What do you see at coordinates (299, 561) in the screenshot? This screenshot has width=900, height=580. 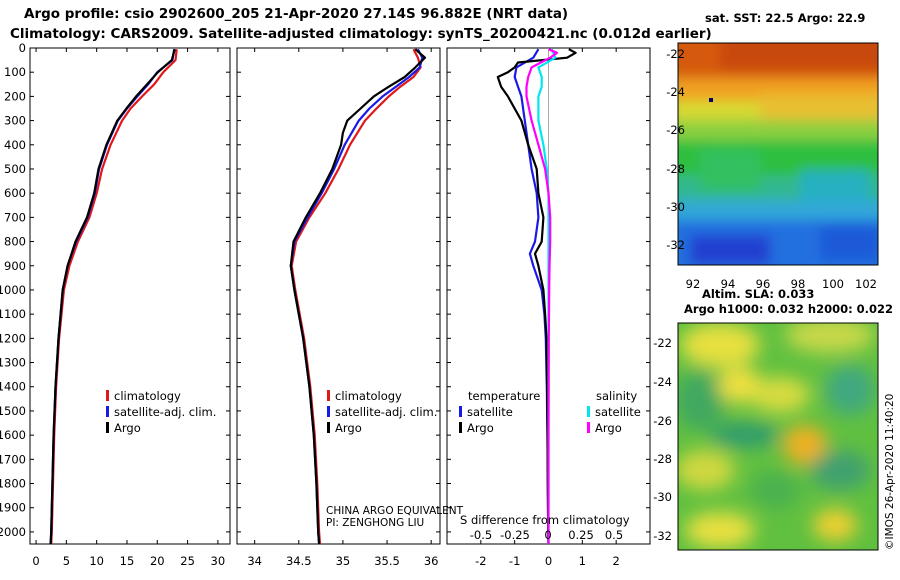 I see `x-tick-label: 34.5` at bounding box center [299, 561].